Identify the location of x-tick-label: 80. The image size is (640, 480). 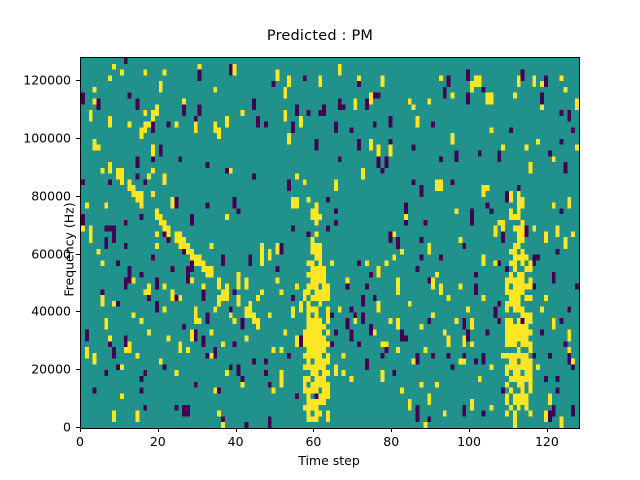
(391, 441).